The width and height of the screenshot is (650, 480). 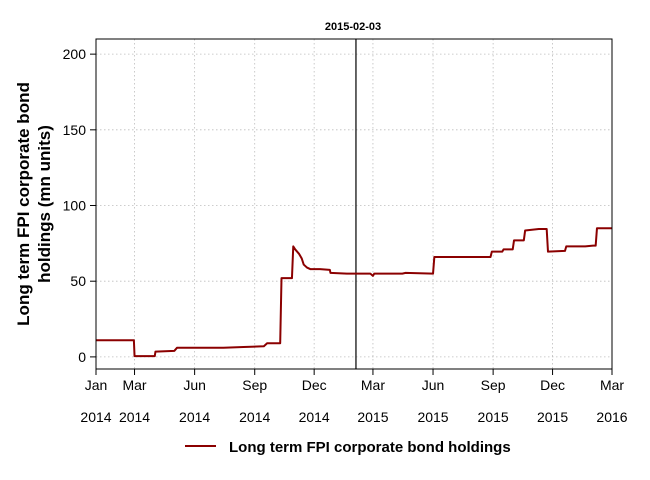 I want to click on legend: Long term FPI corporate bond holdings, so click(x=348, y=447).